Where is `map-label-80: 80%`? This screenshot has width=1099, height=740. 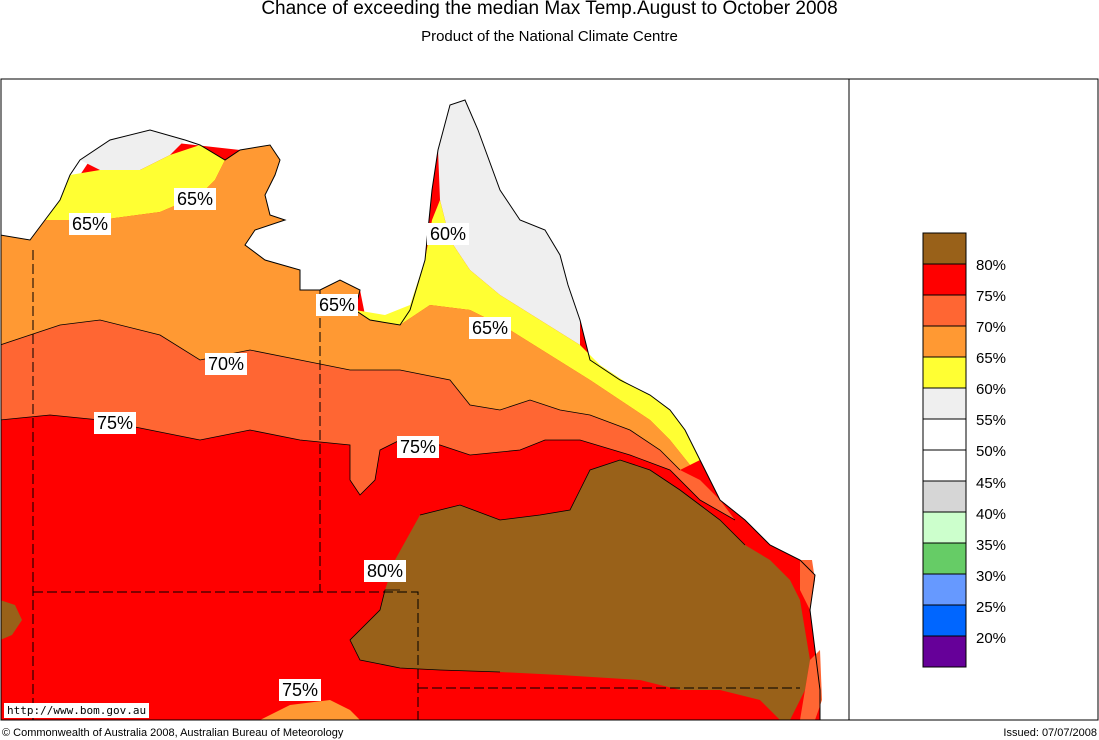
map-label-80: 80% is located at coordinates (385, 571).